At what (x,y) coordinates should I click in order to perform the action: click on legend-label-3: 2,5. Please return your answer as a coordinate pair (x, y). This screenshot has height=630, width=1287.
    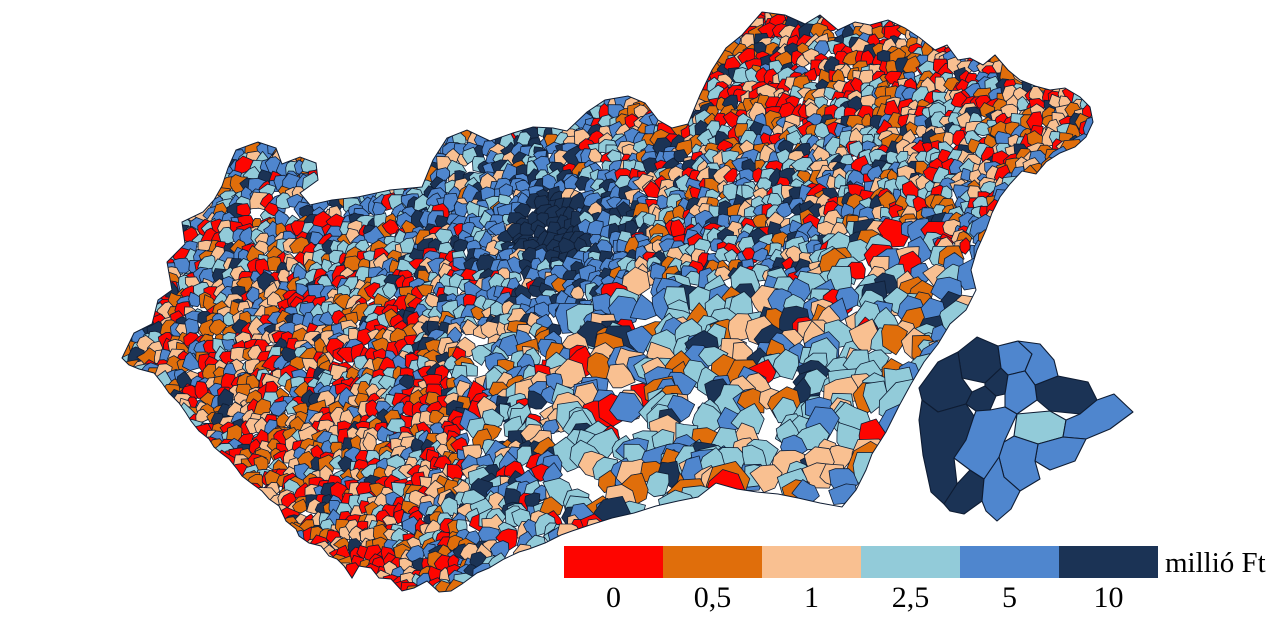
    Looking at the image, I should click on (910, 597).